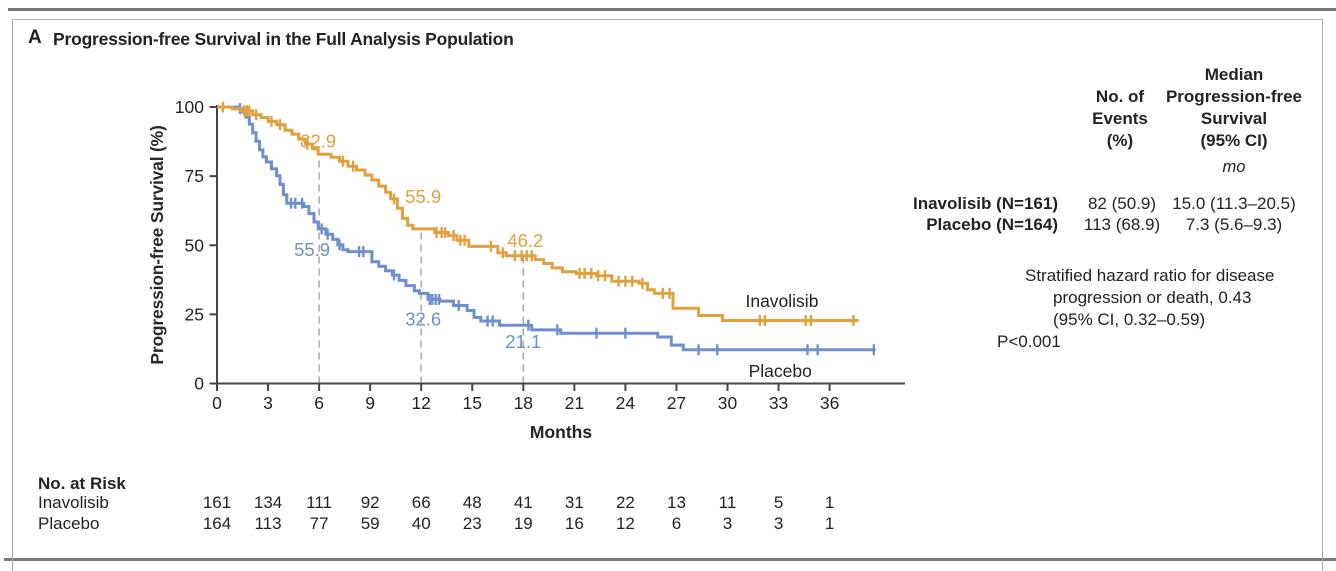 The height and width of the screenshot is (571, 1336). Describe the element at coordinates (992, 224) in the screenshot. I see `summary-row-label-placebo: Placebo (N=164)` at that location.